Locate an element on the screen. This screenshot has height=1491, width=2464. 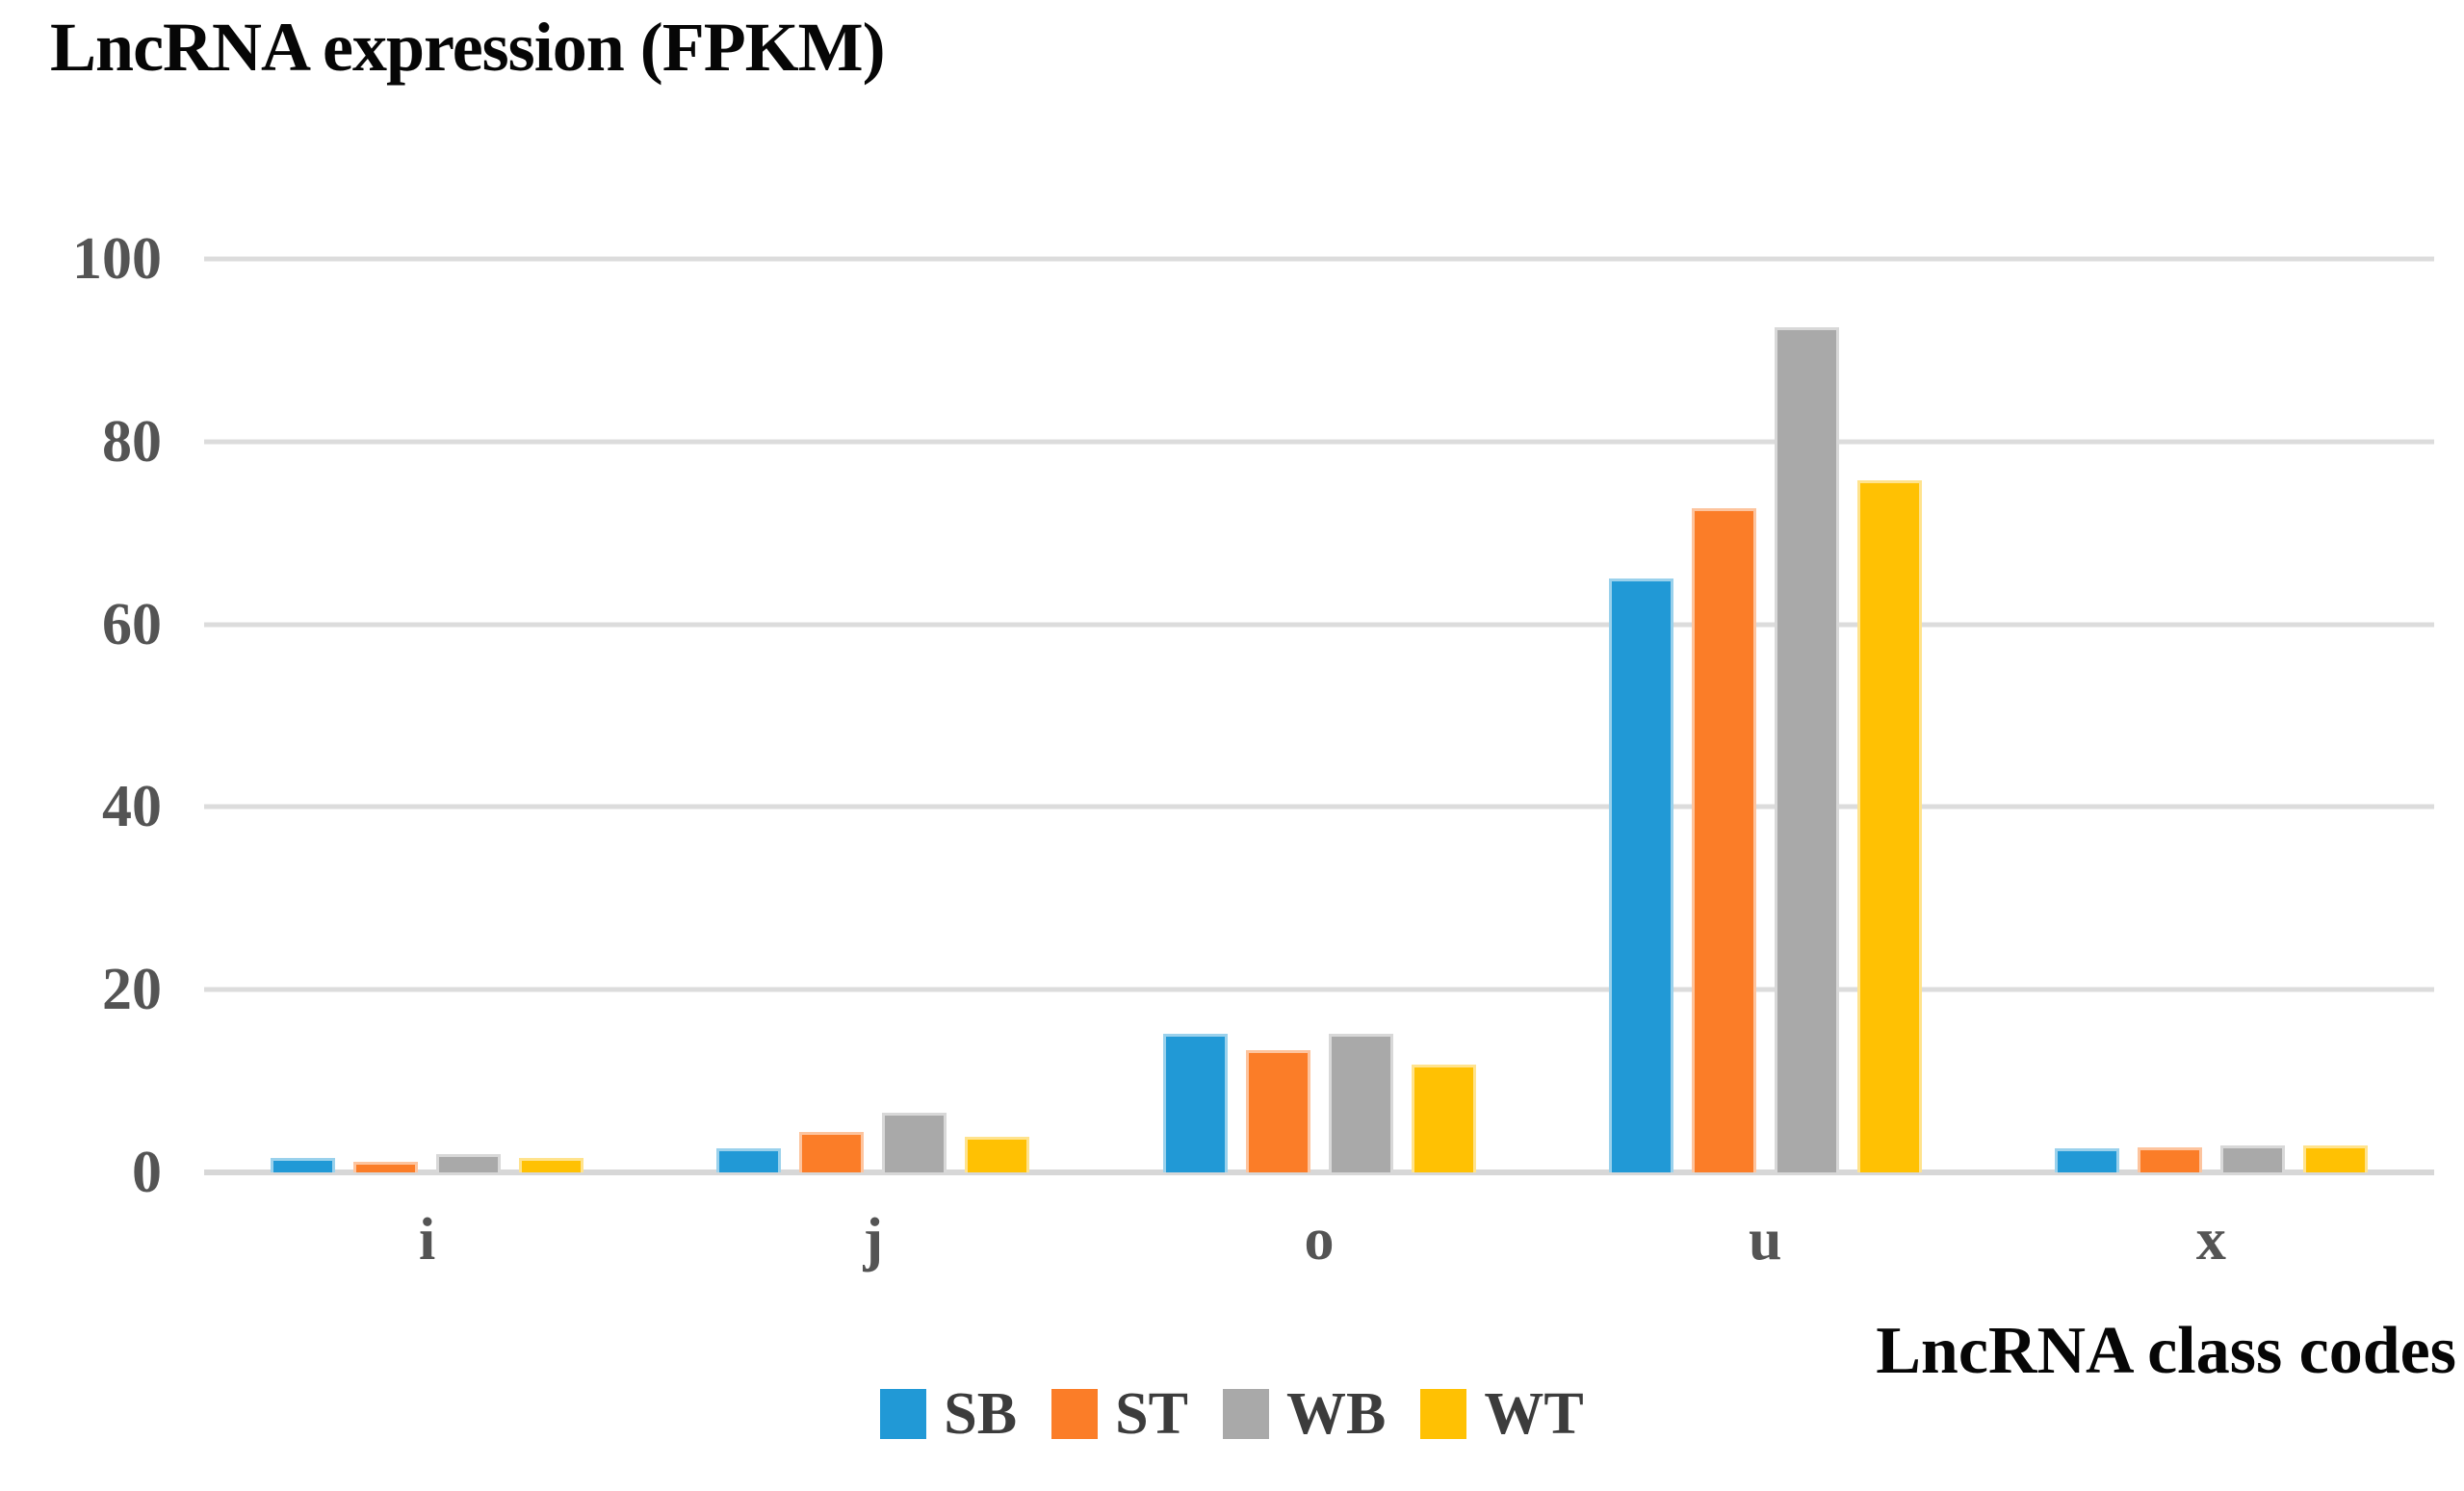
bar-SB-u is located at coordinates (1640, 875).